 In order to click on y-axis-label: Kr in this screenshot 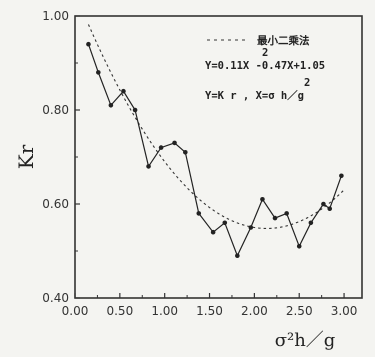, I will do `click(26, 156)`.